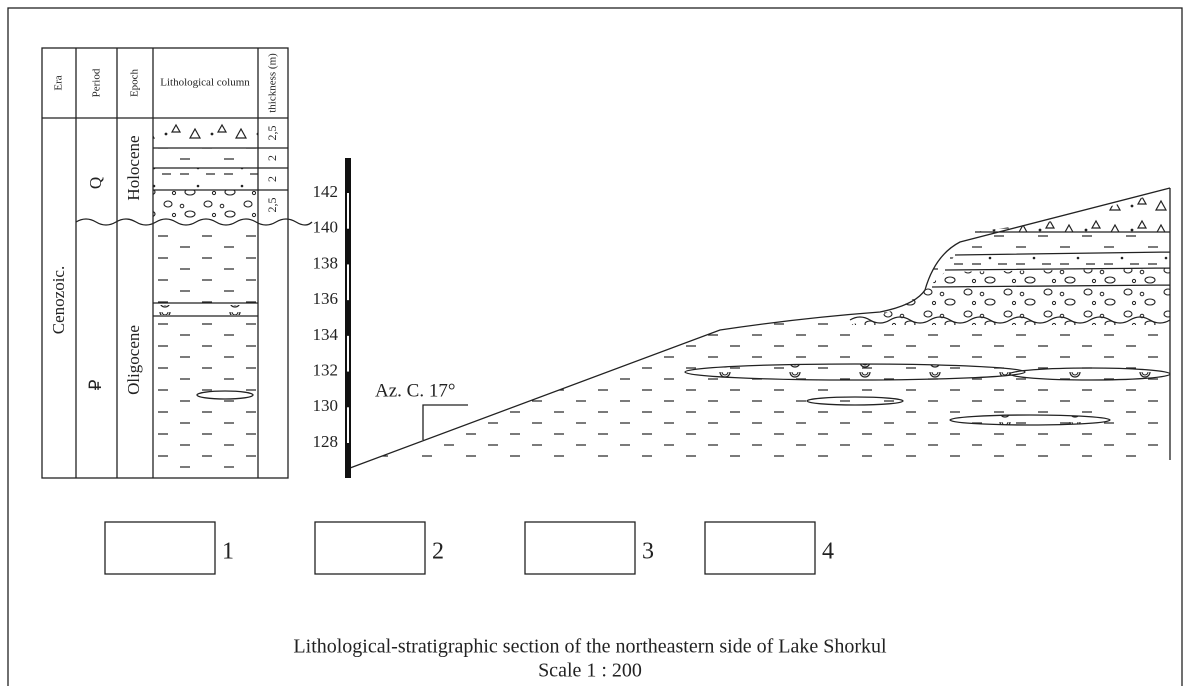 The height and width of the screenshot is (686, 1191). What do you see at coordinates (326, 227) in the screenshot?
I see `elevation-label: 140` at bounding box center [326, 227].